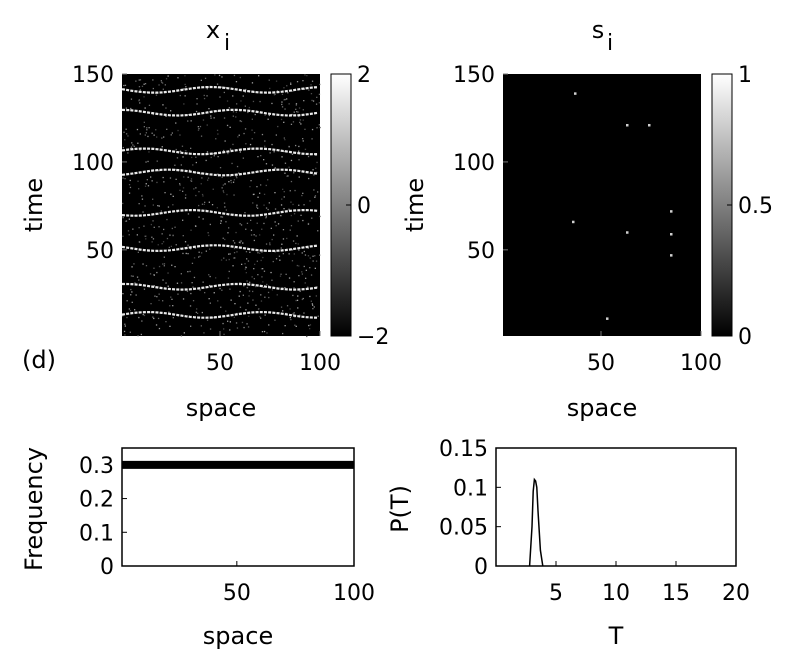 This screenshot has height=659, width=788. What do you see at coordinates (474, 75) in the screenshot?
I see `si-ytick-label: 150` at bounding box center [474, 75].